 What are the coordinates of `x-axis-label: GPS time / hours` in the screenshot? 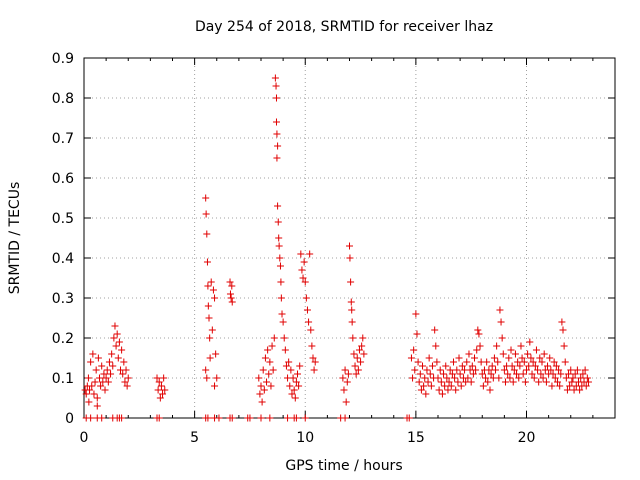 It's located at (343, 466).